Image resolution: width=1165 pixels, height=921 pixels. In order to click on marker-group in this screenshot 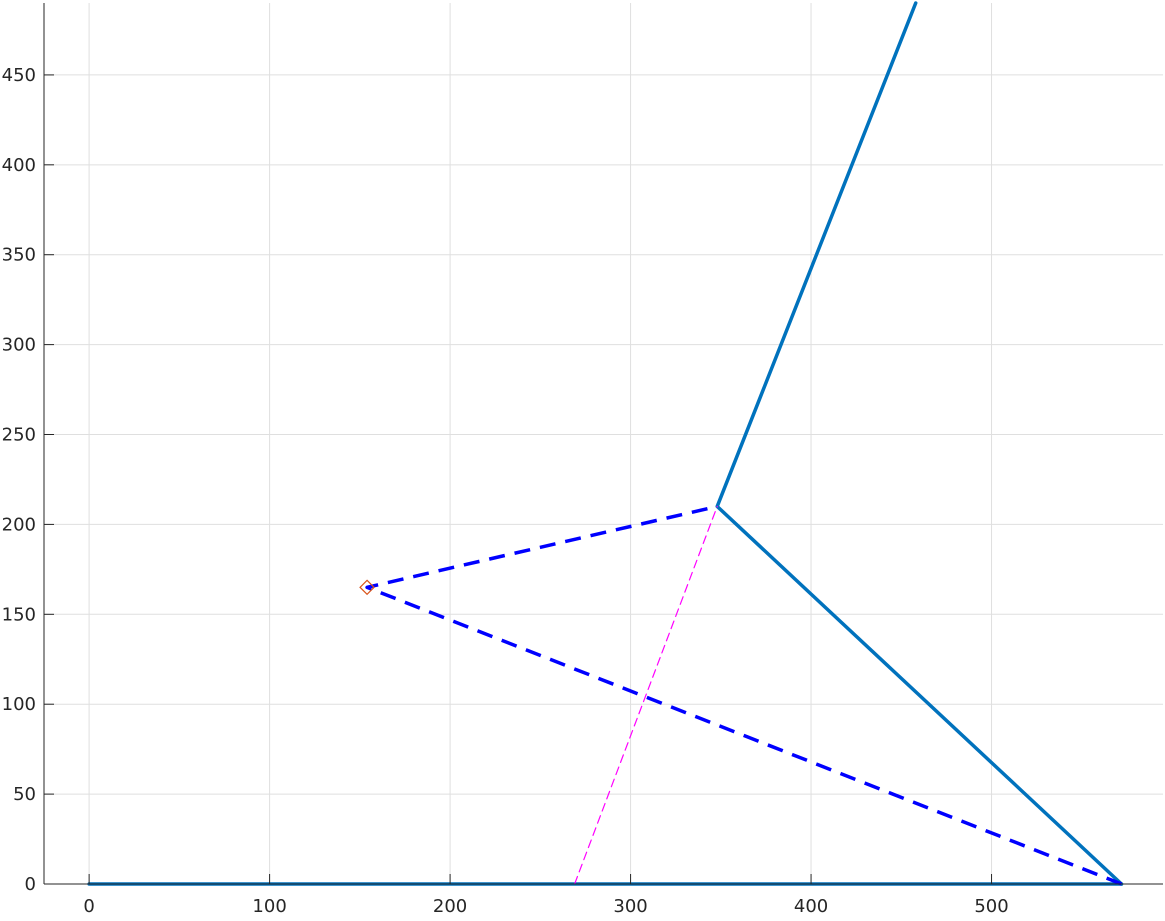, I will do `click(367, 587)`.